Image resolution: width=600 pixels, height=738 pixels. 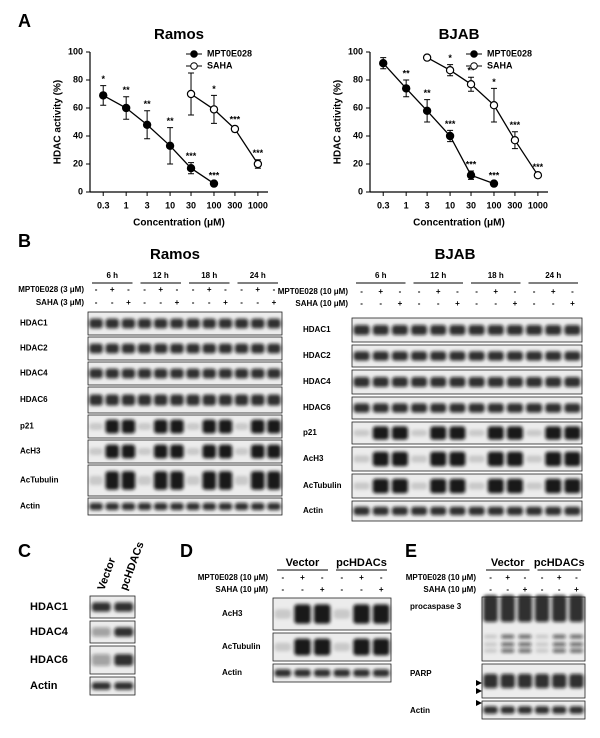 What do you see at coordinates (233, 577) in the screenshot?
I see `treatment-label: MPT0E028 (10 μM)` at bounding box center [233, 577].